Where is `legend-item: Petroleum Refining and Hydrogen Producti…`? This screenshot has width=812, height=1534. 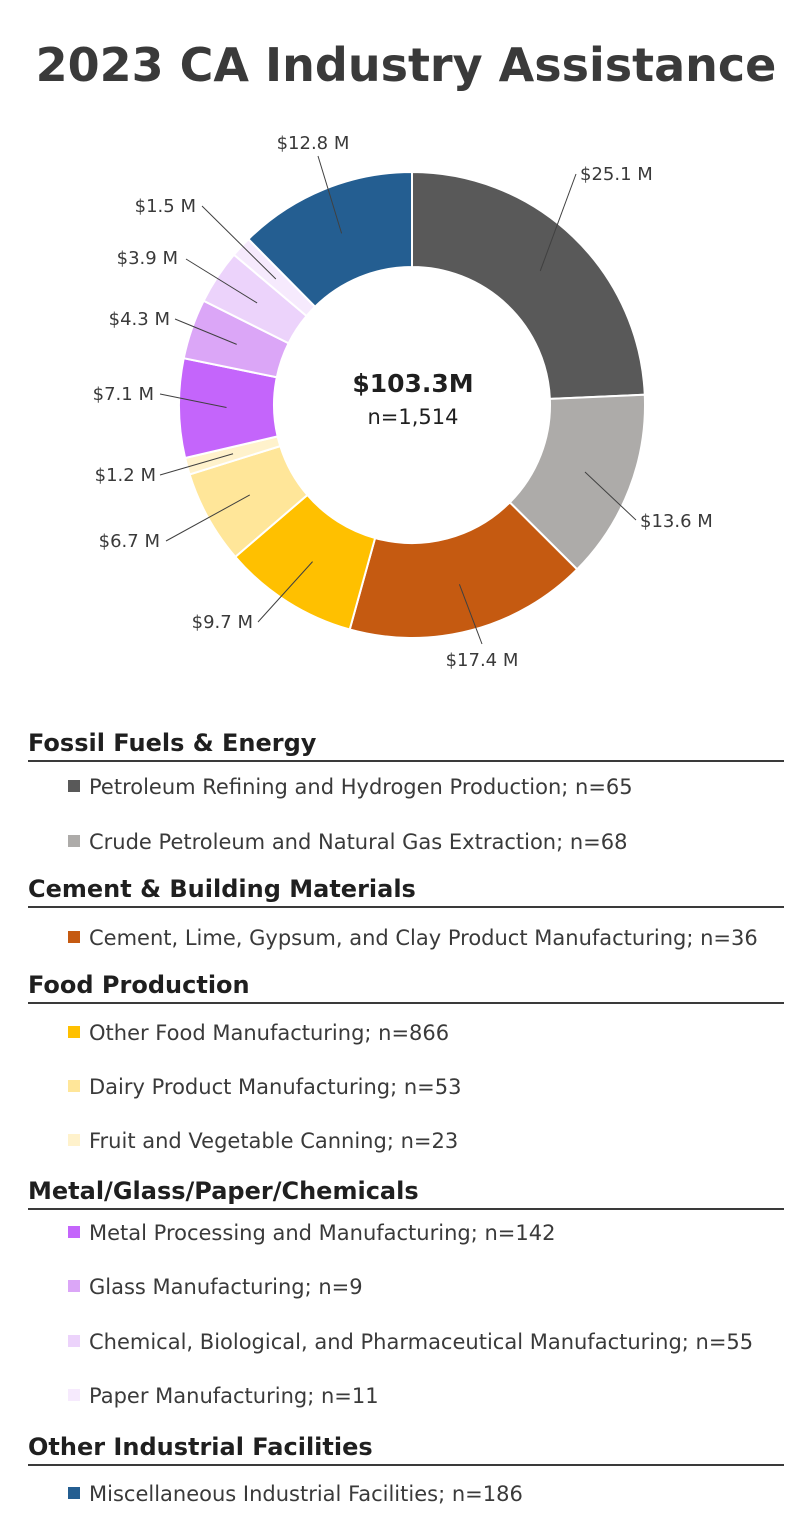 legend-item: Petroleum Refining and Hydrogen Producti… is located at coordinates (350, 787).